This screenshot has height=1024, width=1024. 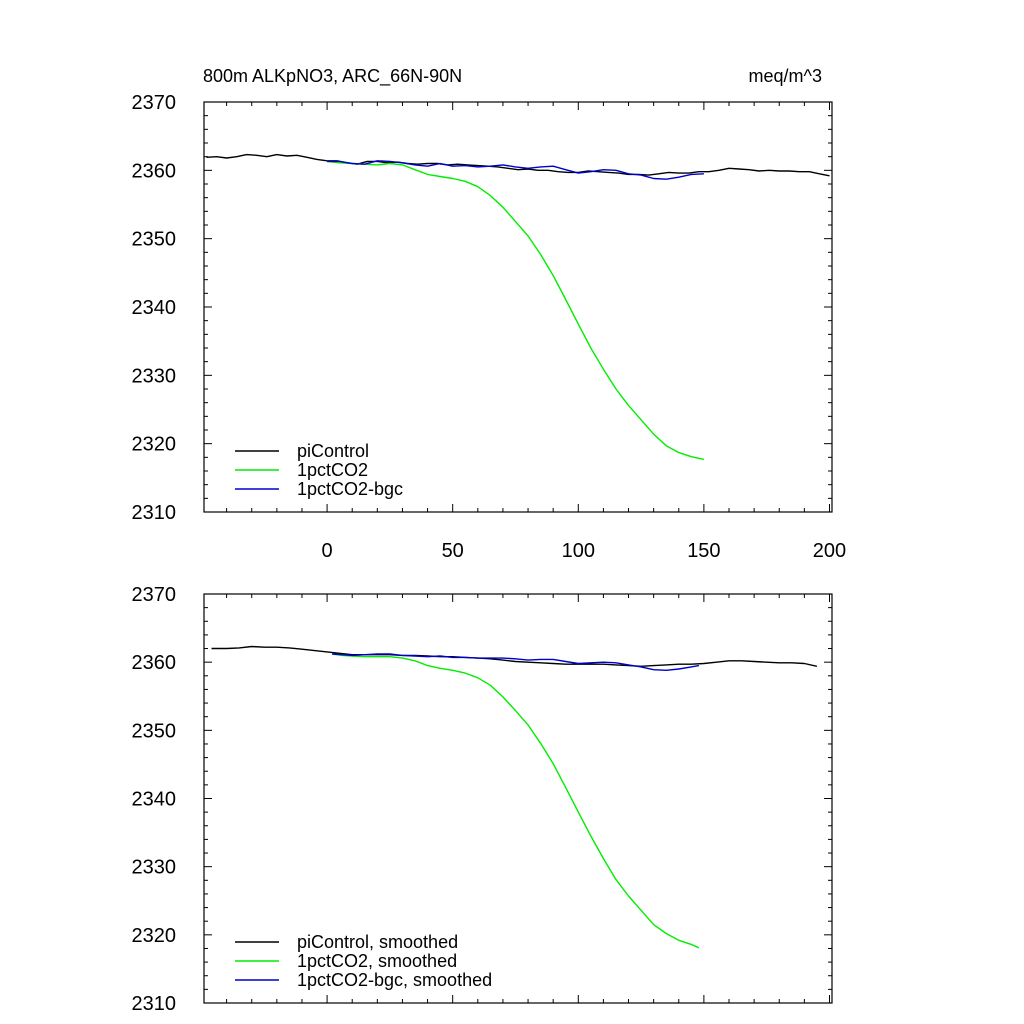 I want to click on x-tick-label: 100, so click(x=578, y=551).